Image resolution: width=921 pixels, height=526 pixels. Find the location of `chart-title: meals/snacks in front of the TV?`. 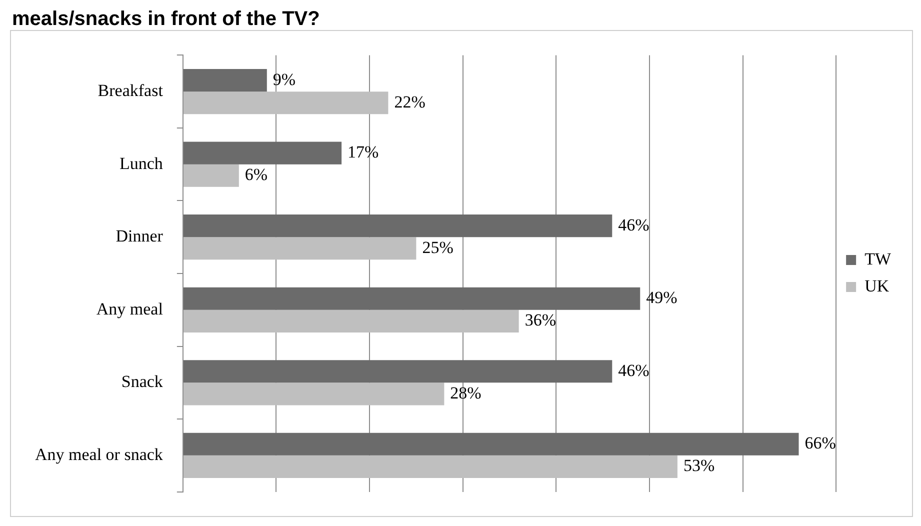

chart-title: meals/snacks in front of the TV? is located at coordinates (166, 19).